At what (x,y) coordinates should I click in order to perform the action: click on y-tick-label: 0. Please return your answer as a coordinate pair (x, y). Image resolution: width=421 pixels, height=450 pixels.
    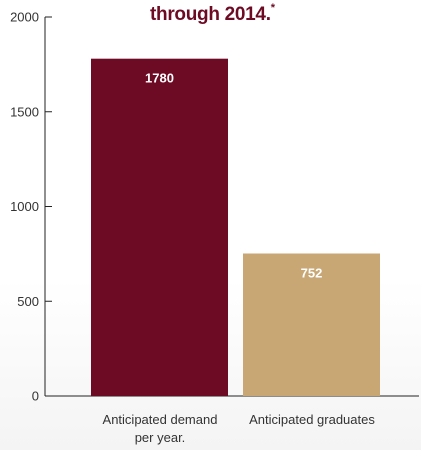
    Looking at the image, I should click on (35, 396).